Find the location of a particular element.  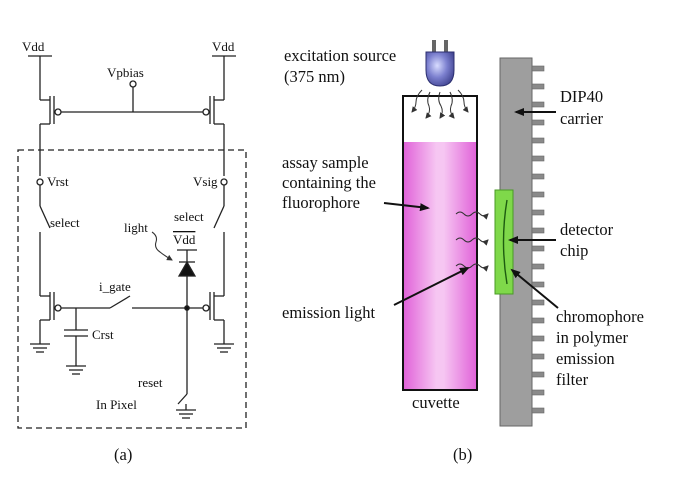

select-right-label: select is located at coordinates (189, 216).